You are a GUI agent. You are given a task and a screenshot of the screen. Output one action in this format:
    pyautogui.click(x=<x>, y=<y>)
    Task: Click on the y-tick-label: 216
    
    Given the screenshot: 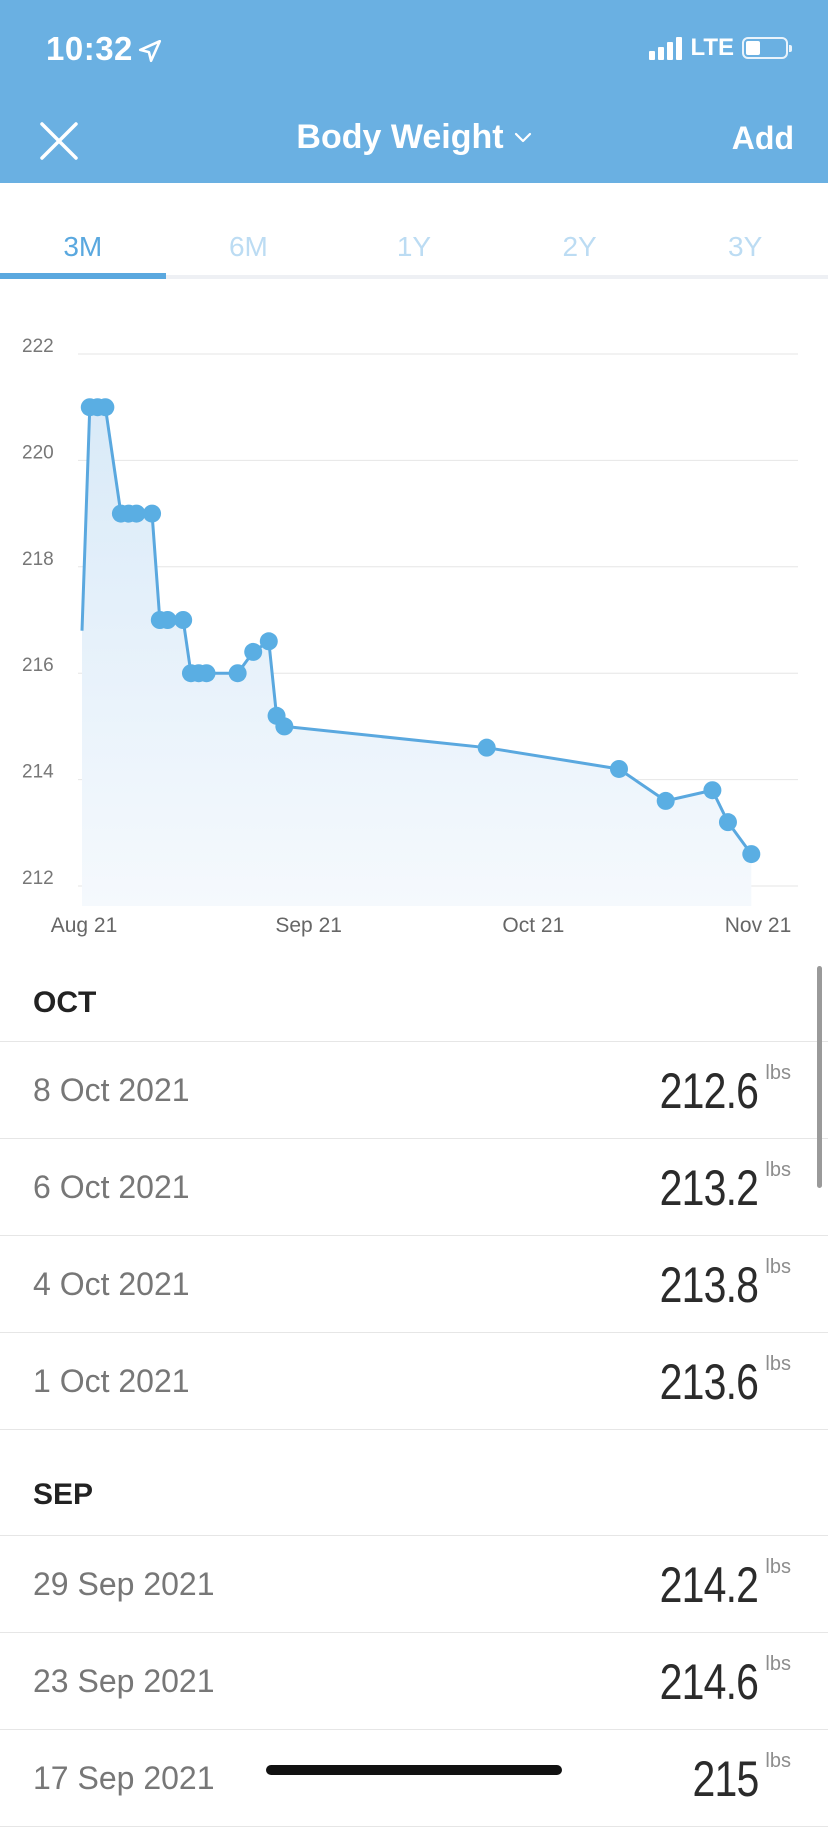 What is the action you would take?
    pyautogui.click(x=38, y=665)
    